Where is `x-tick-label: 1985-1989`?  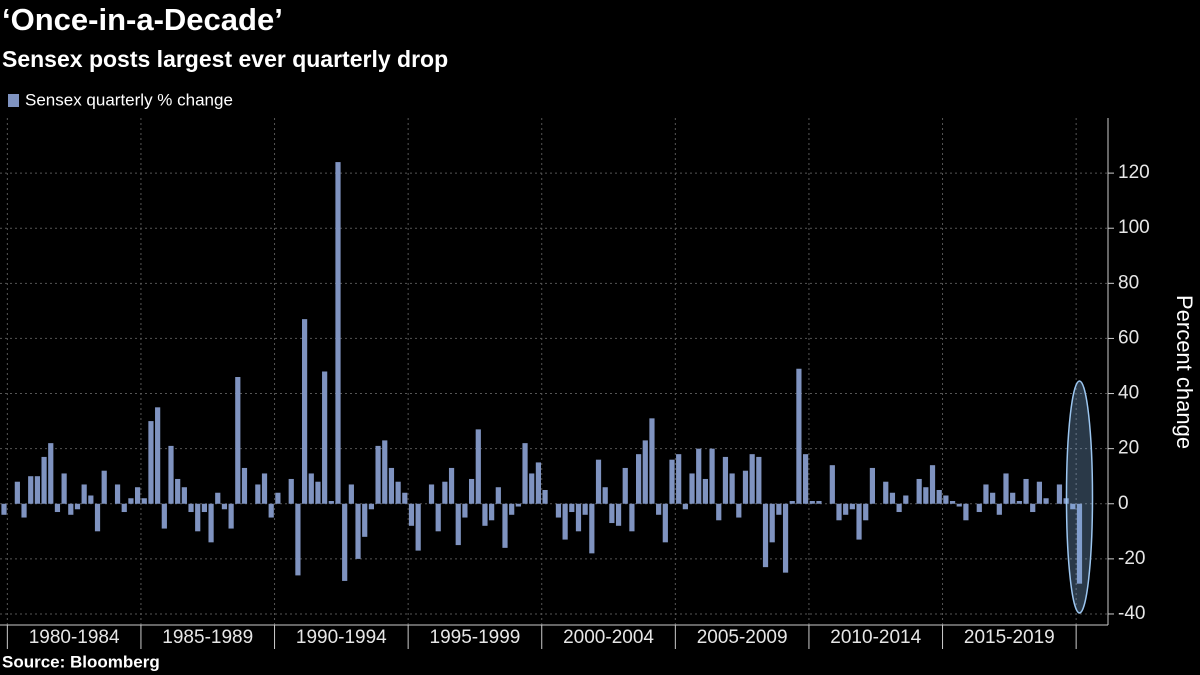
x-tick-label: 1985-1989 is located at coordinates (207, 637).